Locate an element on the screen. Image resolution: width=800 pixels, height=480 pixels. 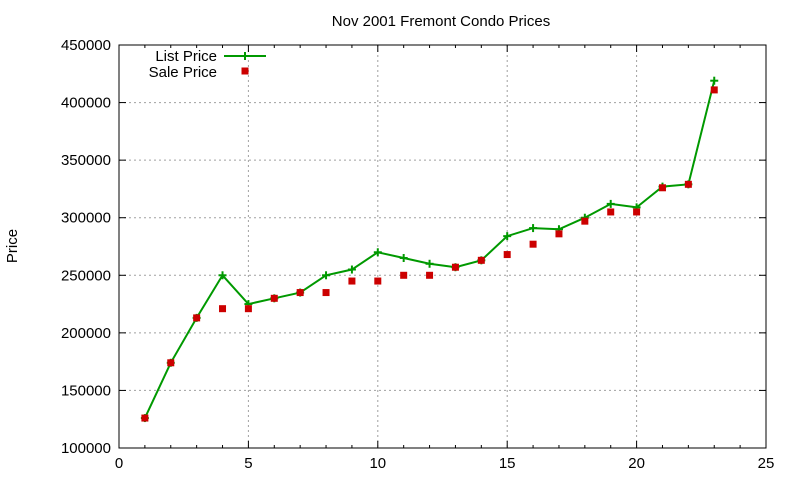
y-tick-label: 450000 is located at coordinates (86, 45).